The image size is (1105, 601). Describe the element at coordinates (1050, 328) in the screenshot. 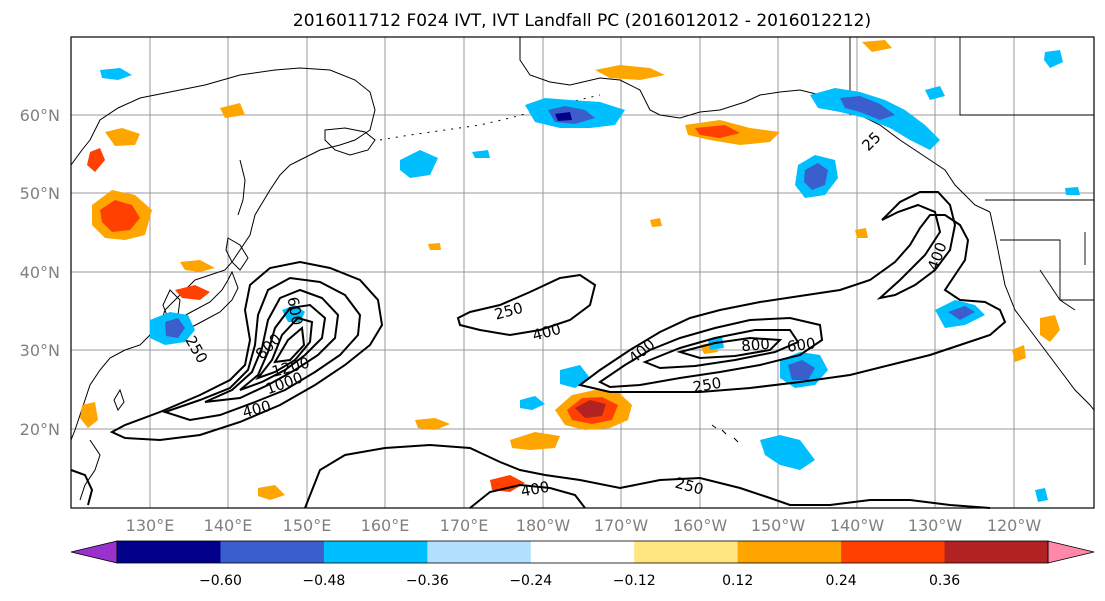

I see `pos-blob-calif` at that location.